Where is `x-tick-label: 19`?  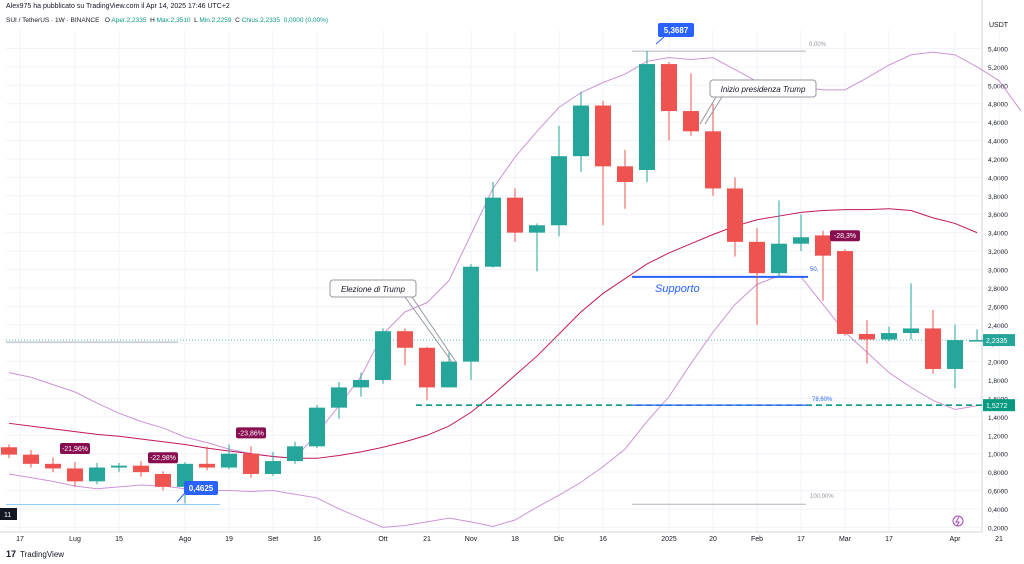 x-tick-label: 19 is located at coordinates (229, 539).